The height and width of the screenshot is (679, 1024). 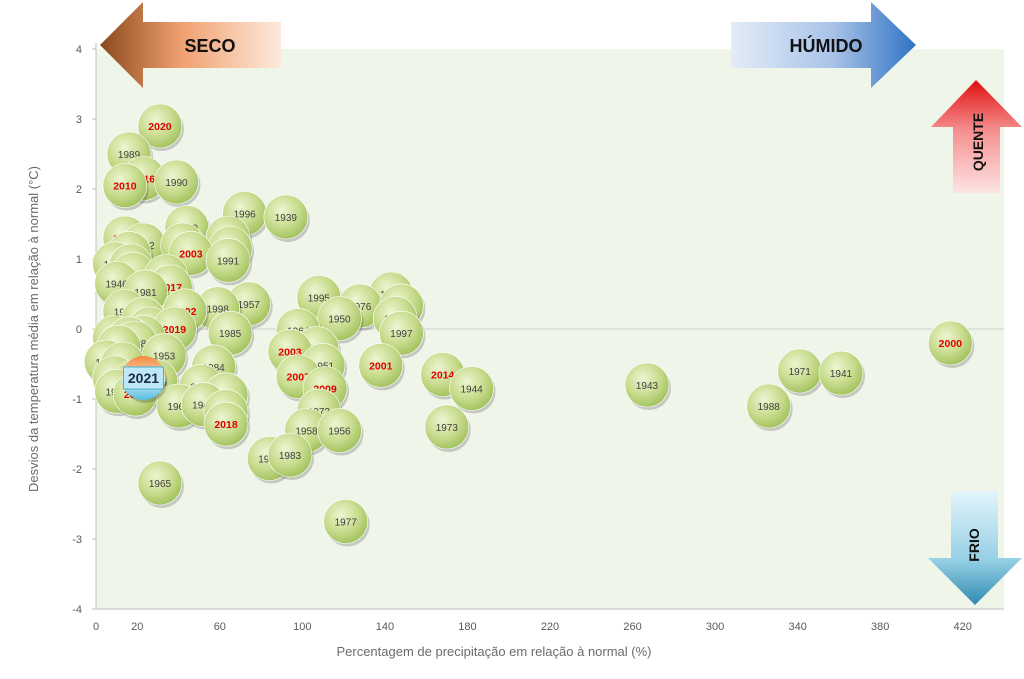 What do you see at coordinates (96, 627) in the screenshot?
I see `x-tick-label: 0` at bounding box center [96, 627].